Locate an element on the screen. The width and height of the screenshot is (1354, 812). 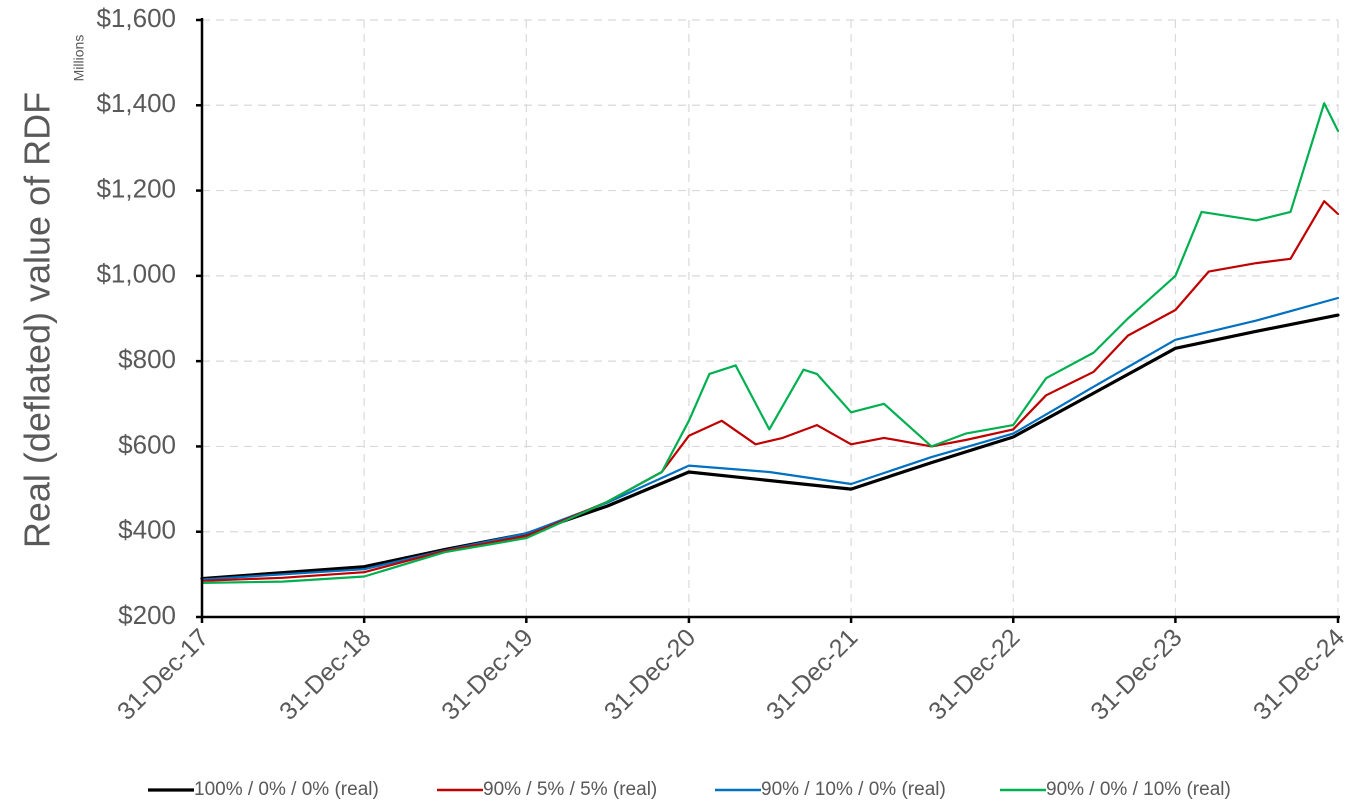
legend-label: 90% / 10% / 0% (real) is located at coordinates (853, 789).